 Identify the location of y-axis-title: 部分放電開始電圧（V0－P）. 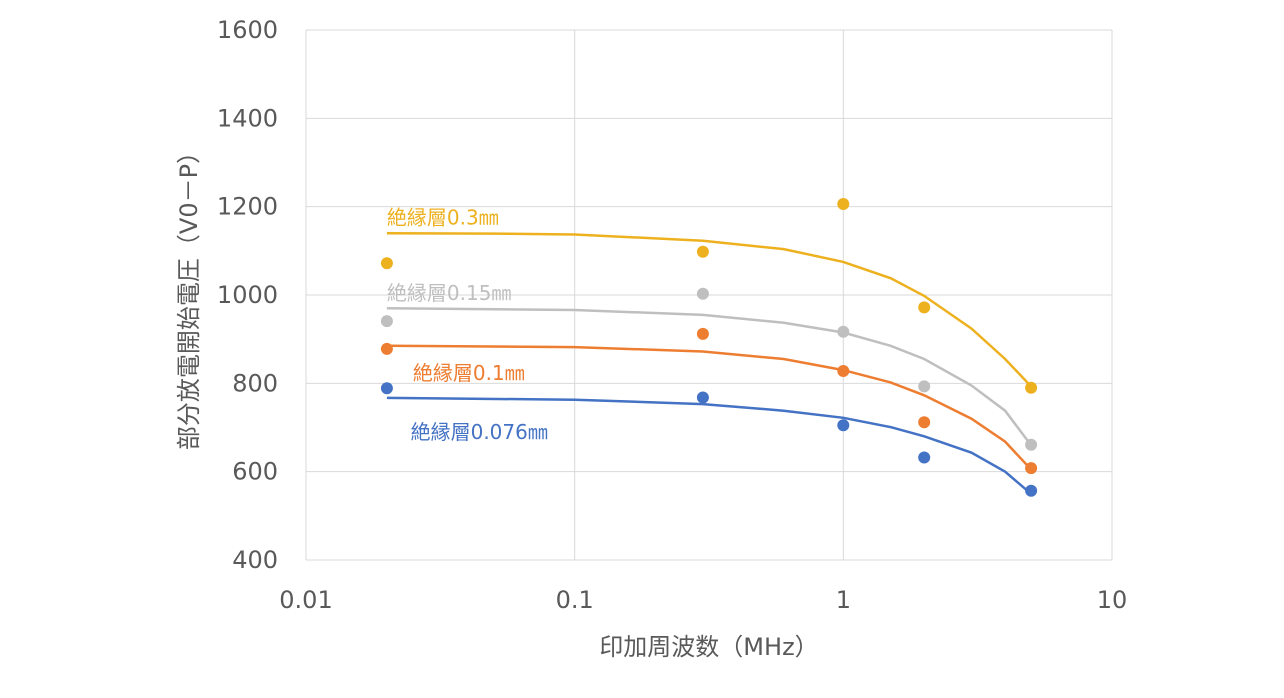
(189, 295).